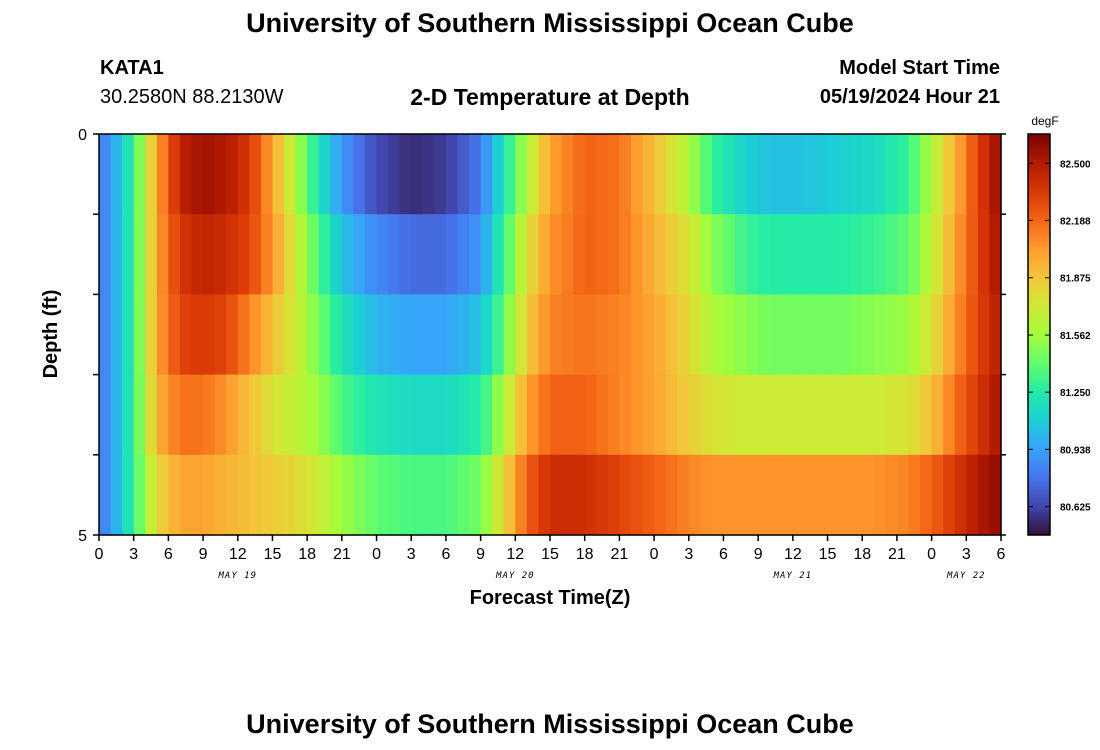 This screenshot has width=1100, height=750. What do you see at coordinates (168, 554) in the screenshot?
I see `x-tick-label: 6` at bounding box center [168, 554].